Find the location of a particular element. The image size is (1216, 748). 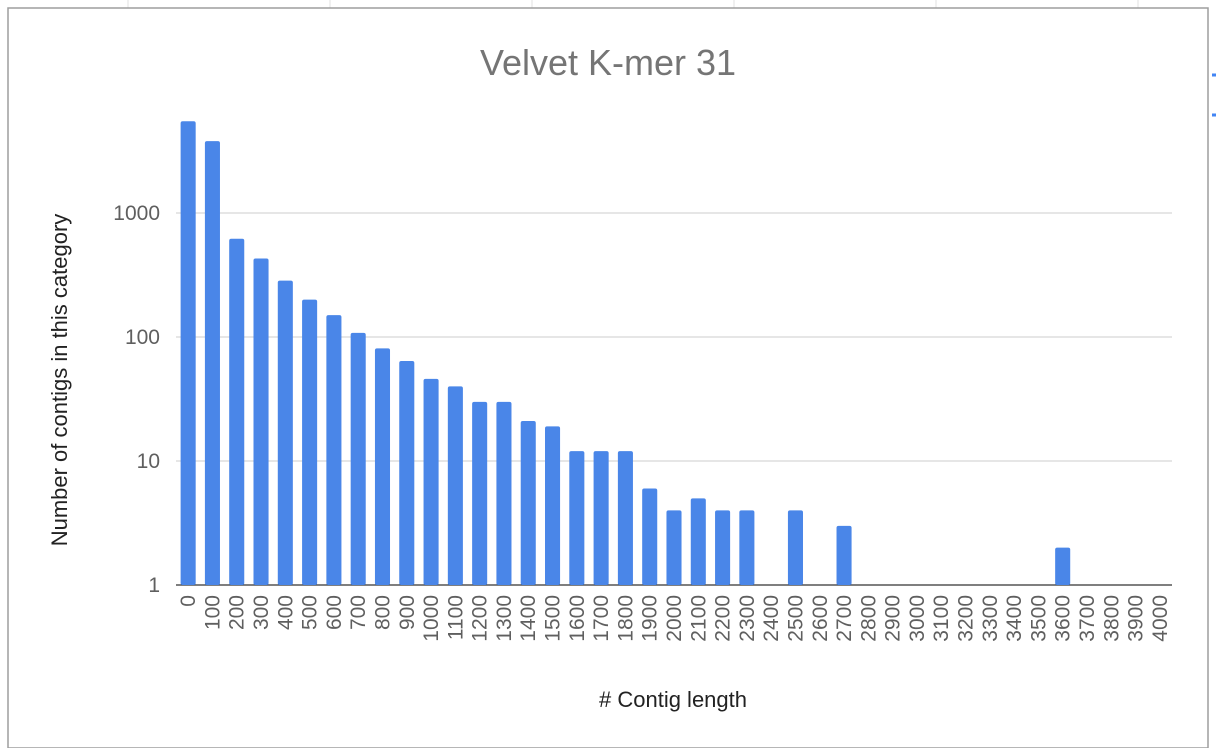

x-tick-label: 3600 is located at coordinates (1063, 618).